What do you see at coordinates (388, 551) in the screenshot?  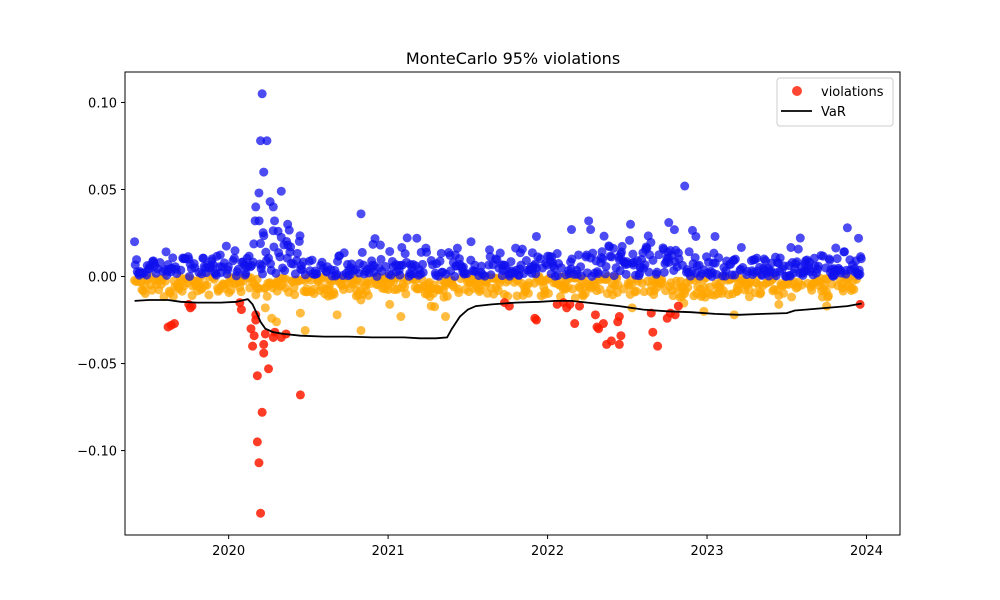 I see `x-tick-label: 2021` at bounding box center [388, 551].